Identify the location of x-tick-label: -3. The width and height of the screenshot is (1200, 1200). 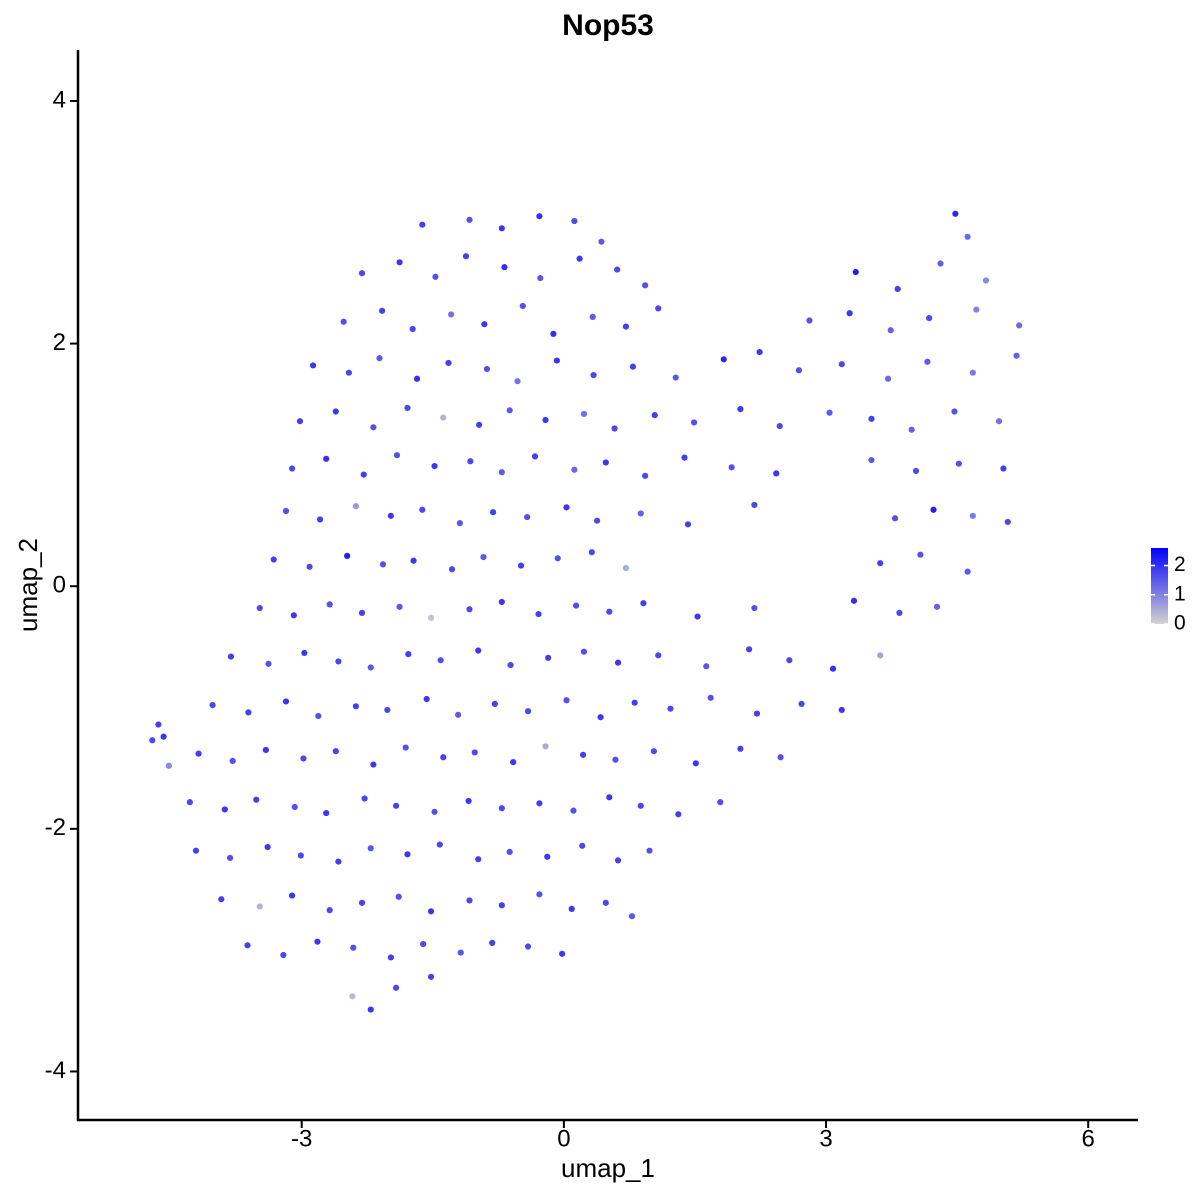
(301, 1138).